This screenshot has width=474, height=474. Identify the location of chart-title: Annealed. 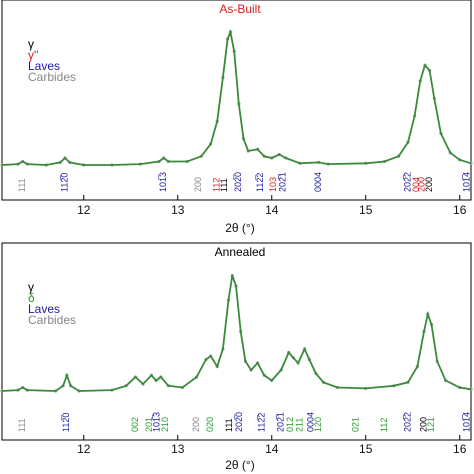
(240, 252).